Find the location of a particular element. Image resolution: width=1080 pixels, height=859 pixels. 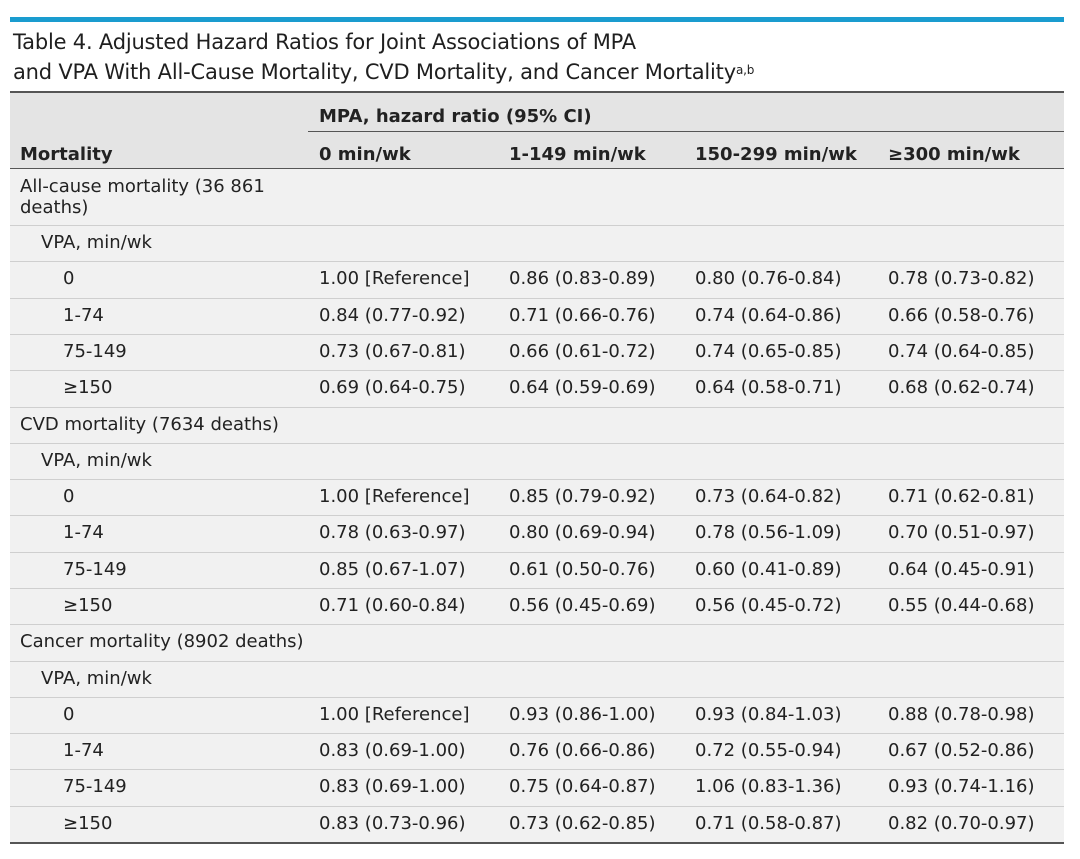

hazard-ratio-cell: 0.73 (0.62-0.85) is located at coordinates (582, 823).